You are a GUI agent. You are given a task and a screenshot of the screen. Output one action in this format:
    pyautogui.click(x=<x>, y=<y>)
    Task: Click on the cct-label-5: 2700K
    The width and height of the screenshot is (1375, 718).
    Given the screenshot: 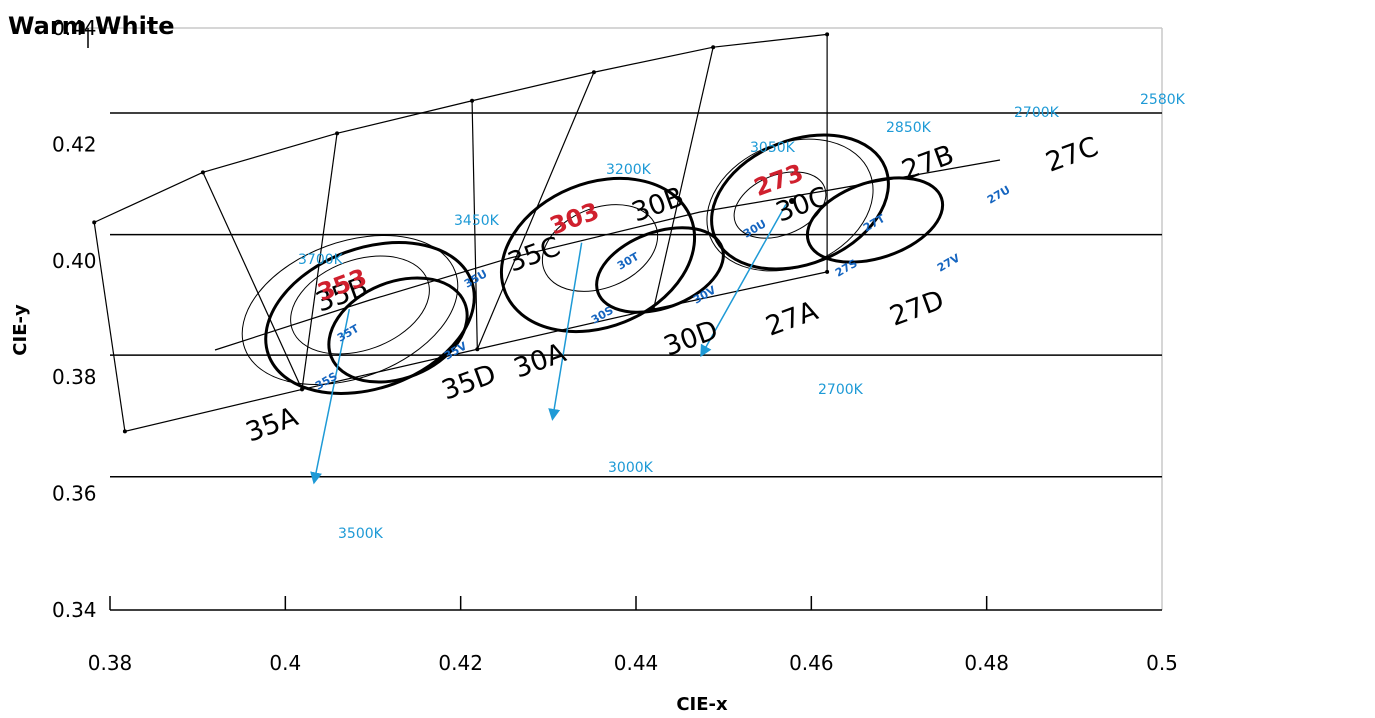 What is the action you would take?
    pyautogui.click(x=1037, y=113)
    